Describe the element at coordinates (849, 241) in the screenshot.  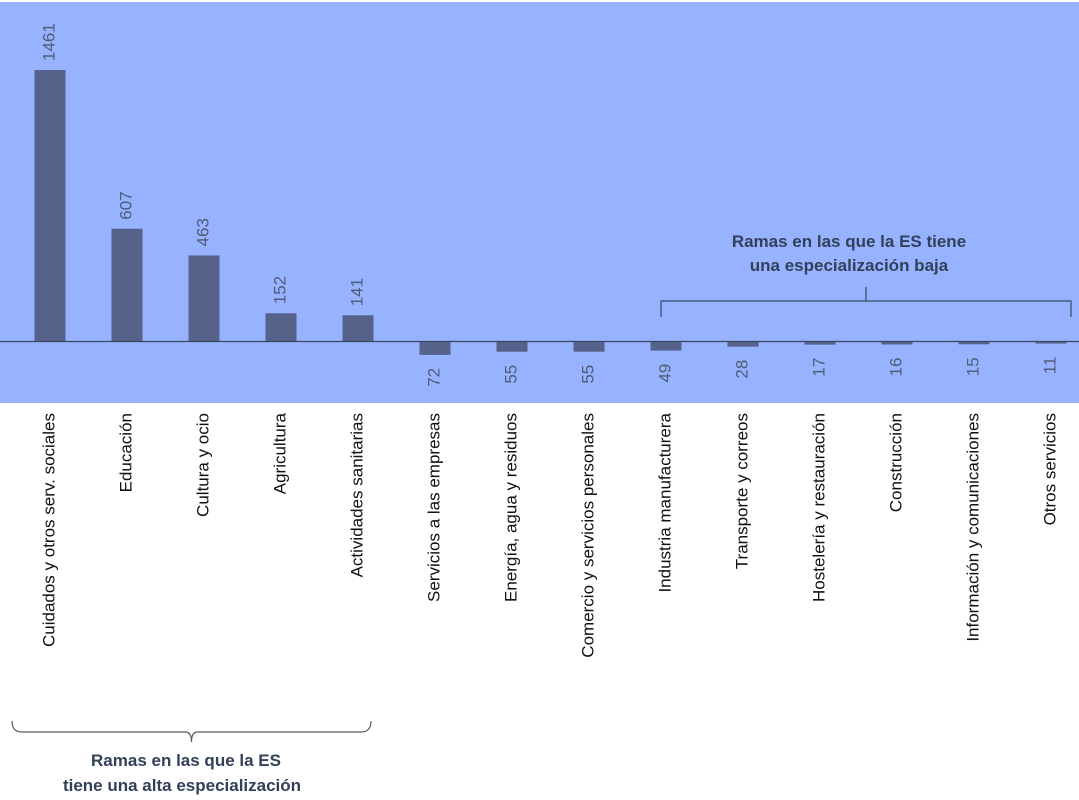
I see `low-annotation-line1: Ramas en las que la ES tiene` at that location.